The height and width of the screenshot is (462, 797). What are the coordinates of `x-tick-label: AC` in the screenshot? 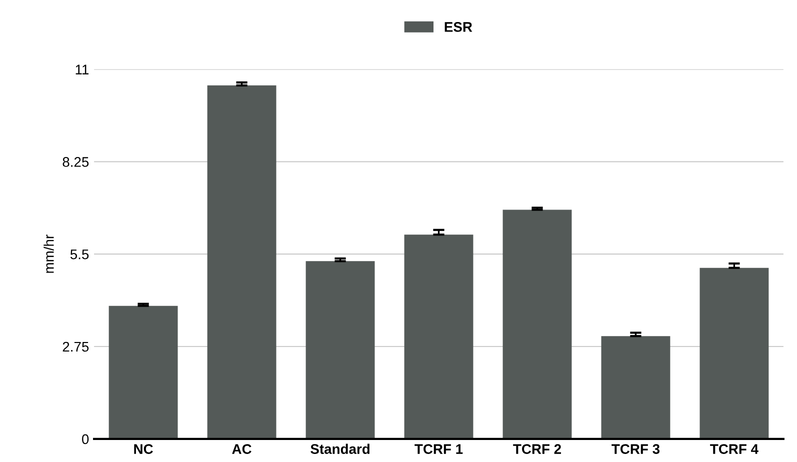 It's located at (242, 449).